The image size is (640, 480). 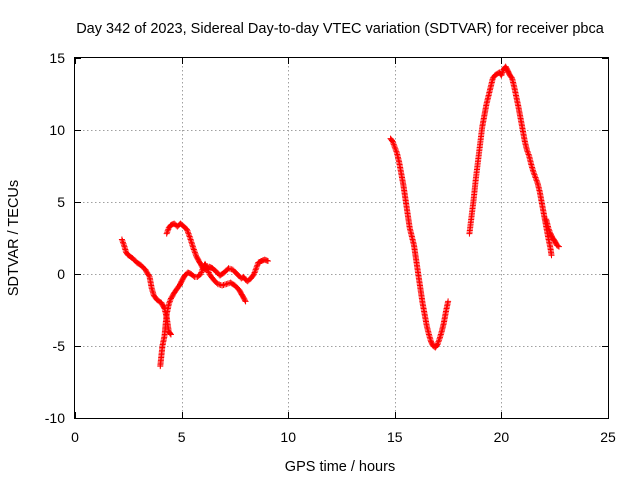 I want to click on y-axis-label: SDTVAR / TECUs, so click(x=14, y=238).